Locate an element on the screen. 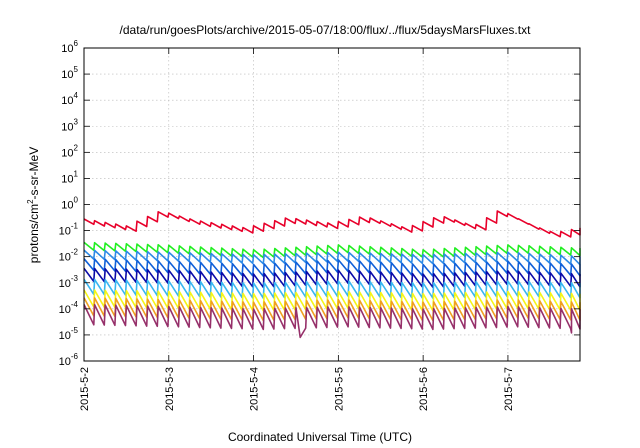  y-tick-label: 10⁻² is located at coordinates (69, 256).